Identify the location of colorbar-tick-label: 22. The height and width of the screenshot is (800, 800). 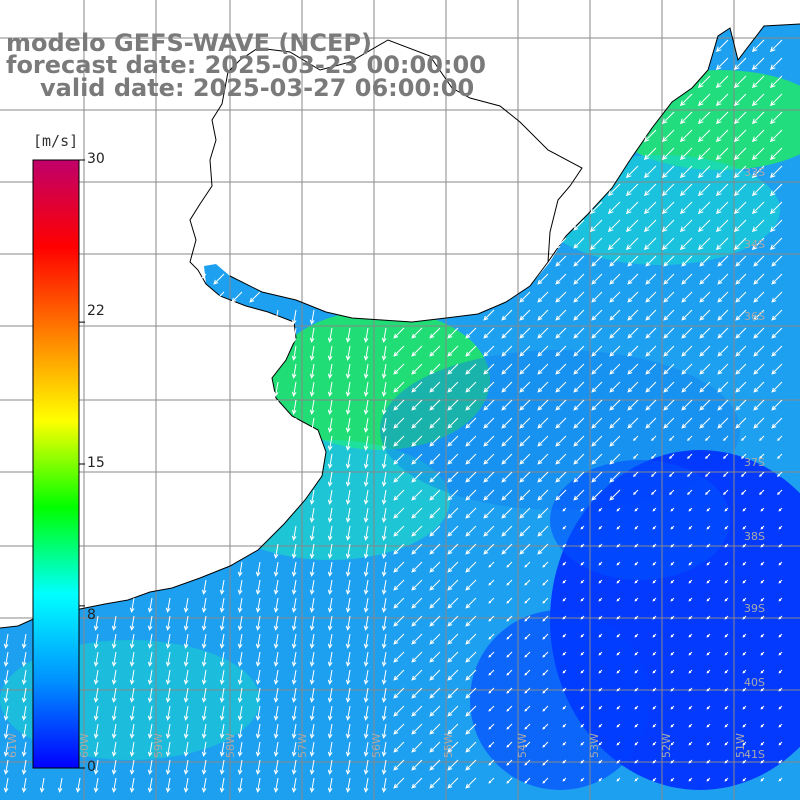
(96, 311).